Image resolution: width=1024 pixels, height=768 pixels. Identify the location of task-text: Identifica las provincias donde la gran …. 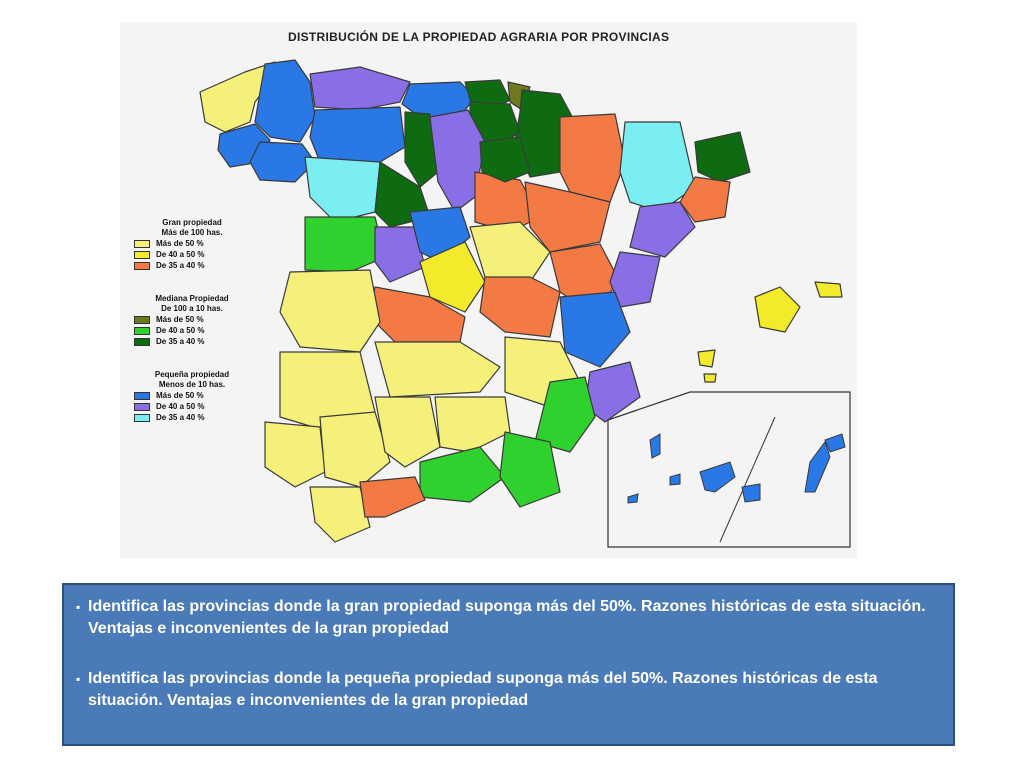
(507, 617).